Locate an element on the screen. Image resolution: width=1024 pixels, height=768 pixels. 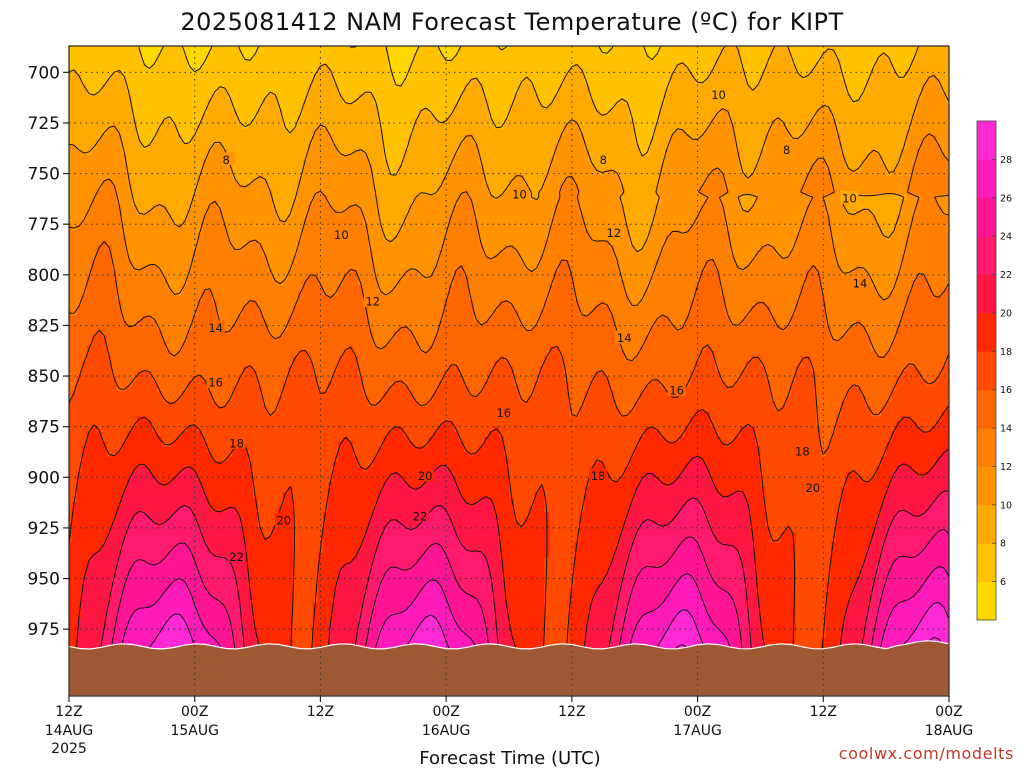
contour-label: 16 is located at coordinates (503, 413).